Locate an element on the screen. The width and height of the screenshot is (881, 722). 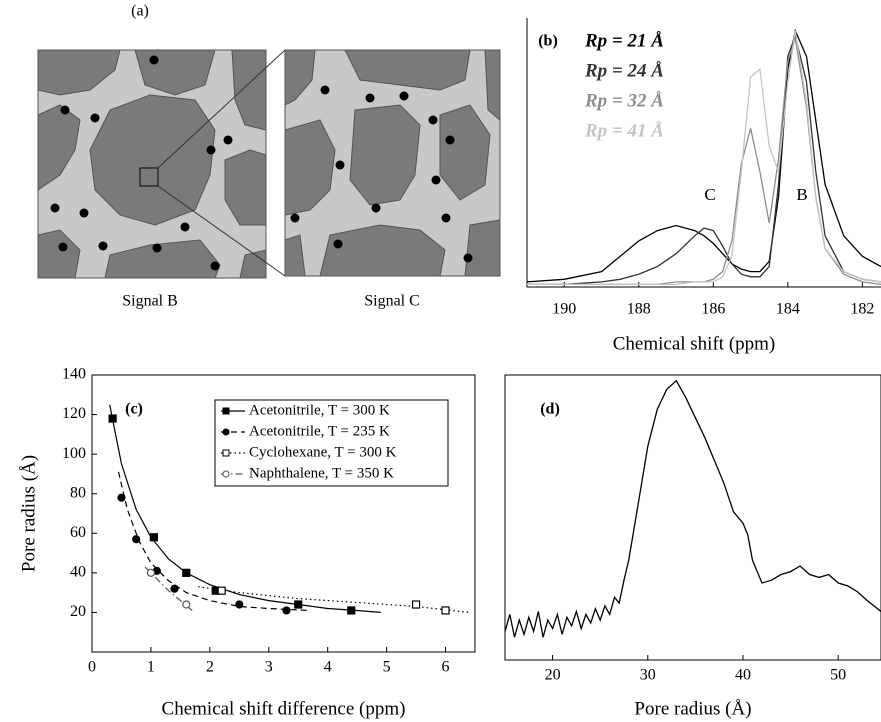
x-axis-label: Chemical shift (ppm) is located at coordinates (694, 343).